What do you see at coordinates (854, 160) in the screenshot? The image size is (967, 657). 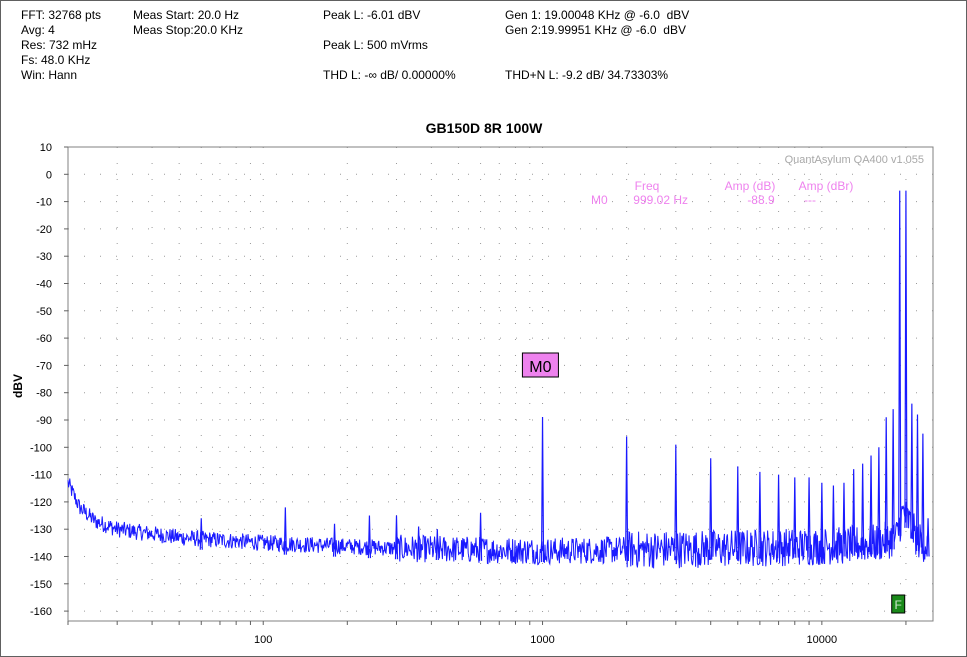 I see `watermark: QuantAsylum QA400 v1.055` at bounding box center [854, 160].